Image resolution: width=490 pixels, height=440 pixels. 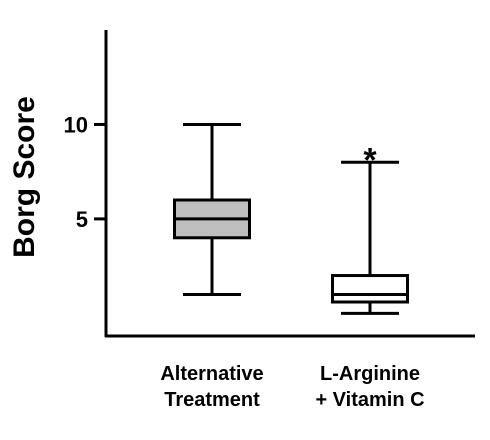 What do you see at coordinates (76, 124) in the screenshot?
I see `y-tick-label-10: 10` at bounding box center [76, 124].